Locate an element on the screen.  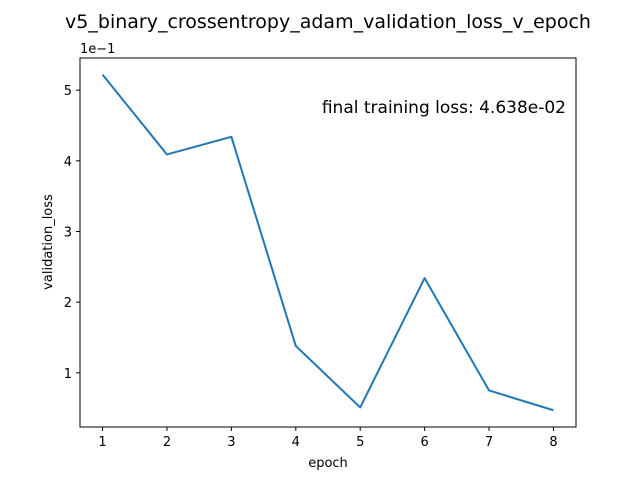
x-tick-label: 5 is located at coordinates (360, 442).